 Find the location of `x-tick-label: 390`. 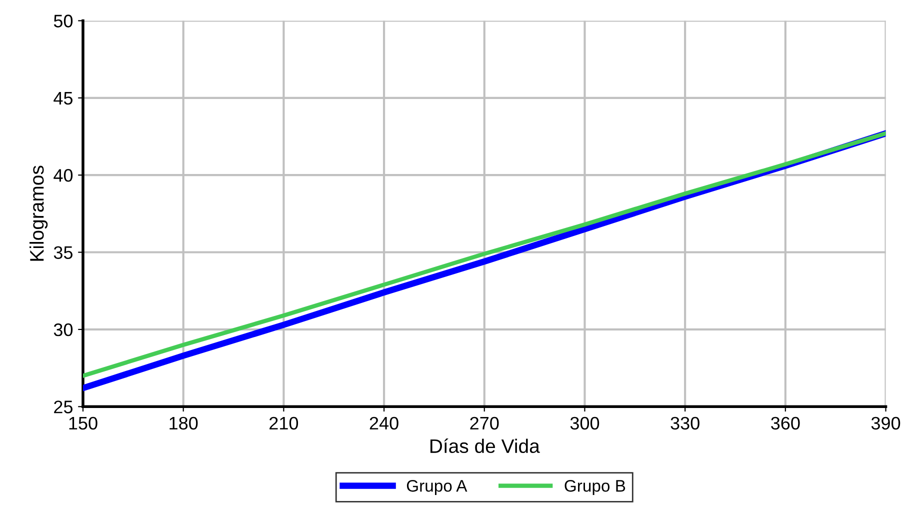

x-tick-label: 390 is located at coordinates (885, 423).